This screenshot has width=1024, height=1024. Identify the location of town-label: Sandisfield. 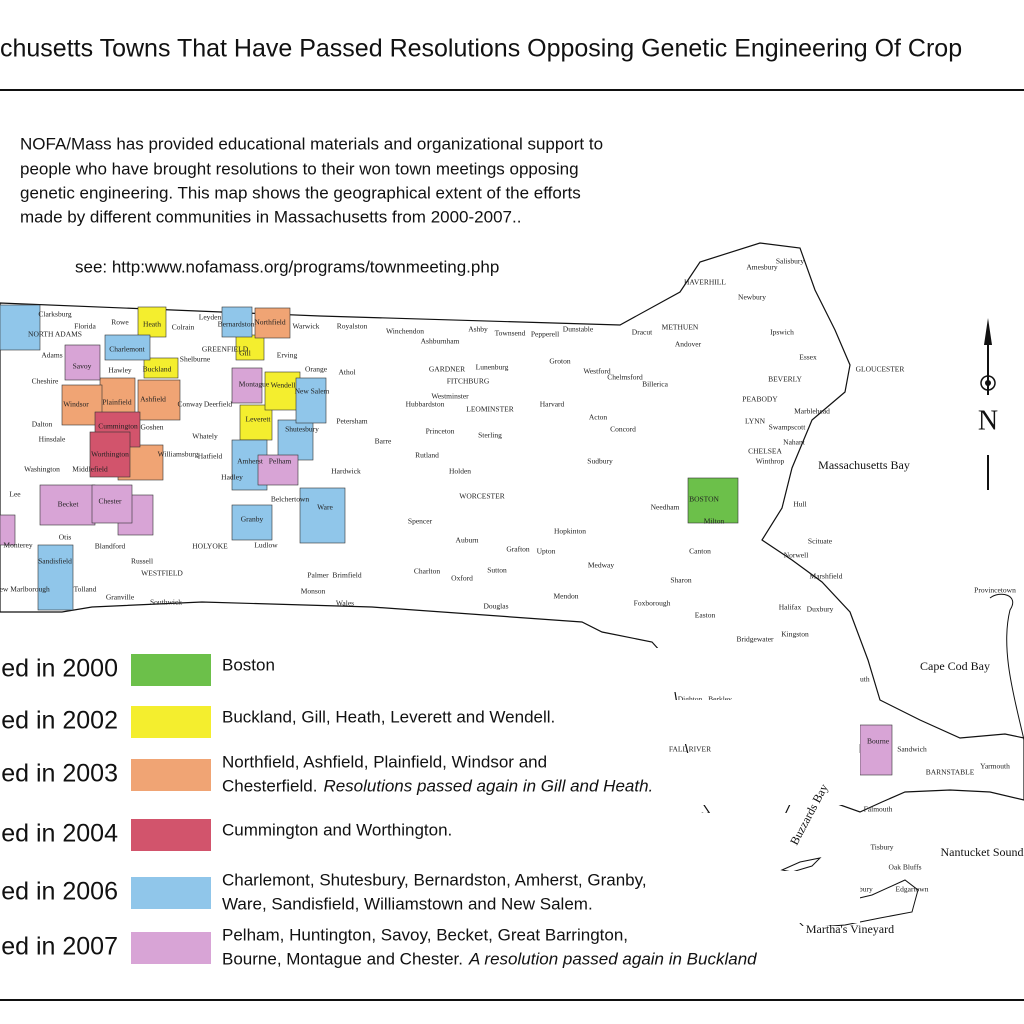
(55, 561).